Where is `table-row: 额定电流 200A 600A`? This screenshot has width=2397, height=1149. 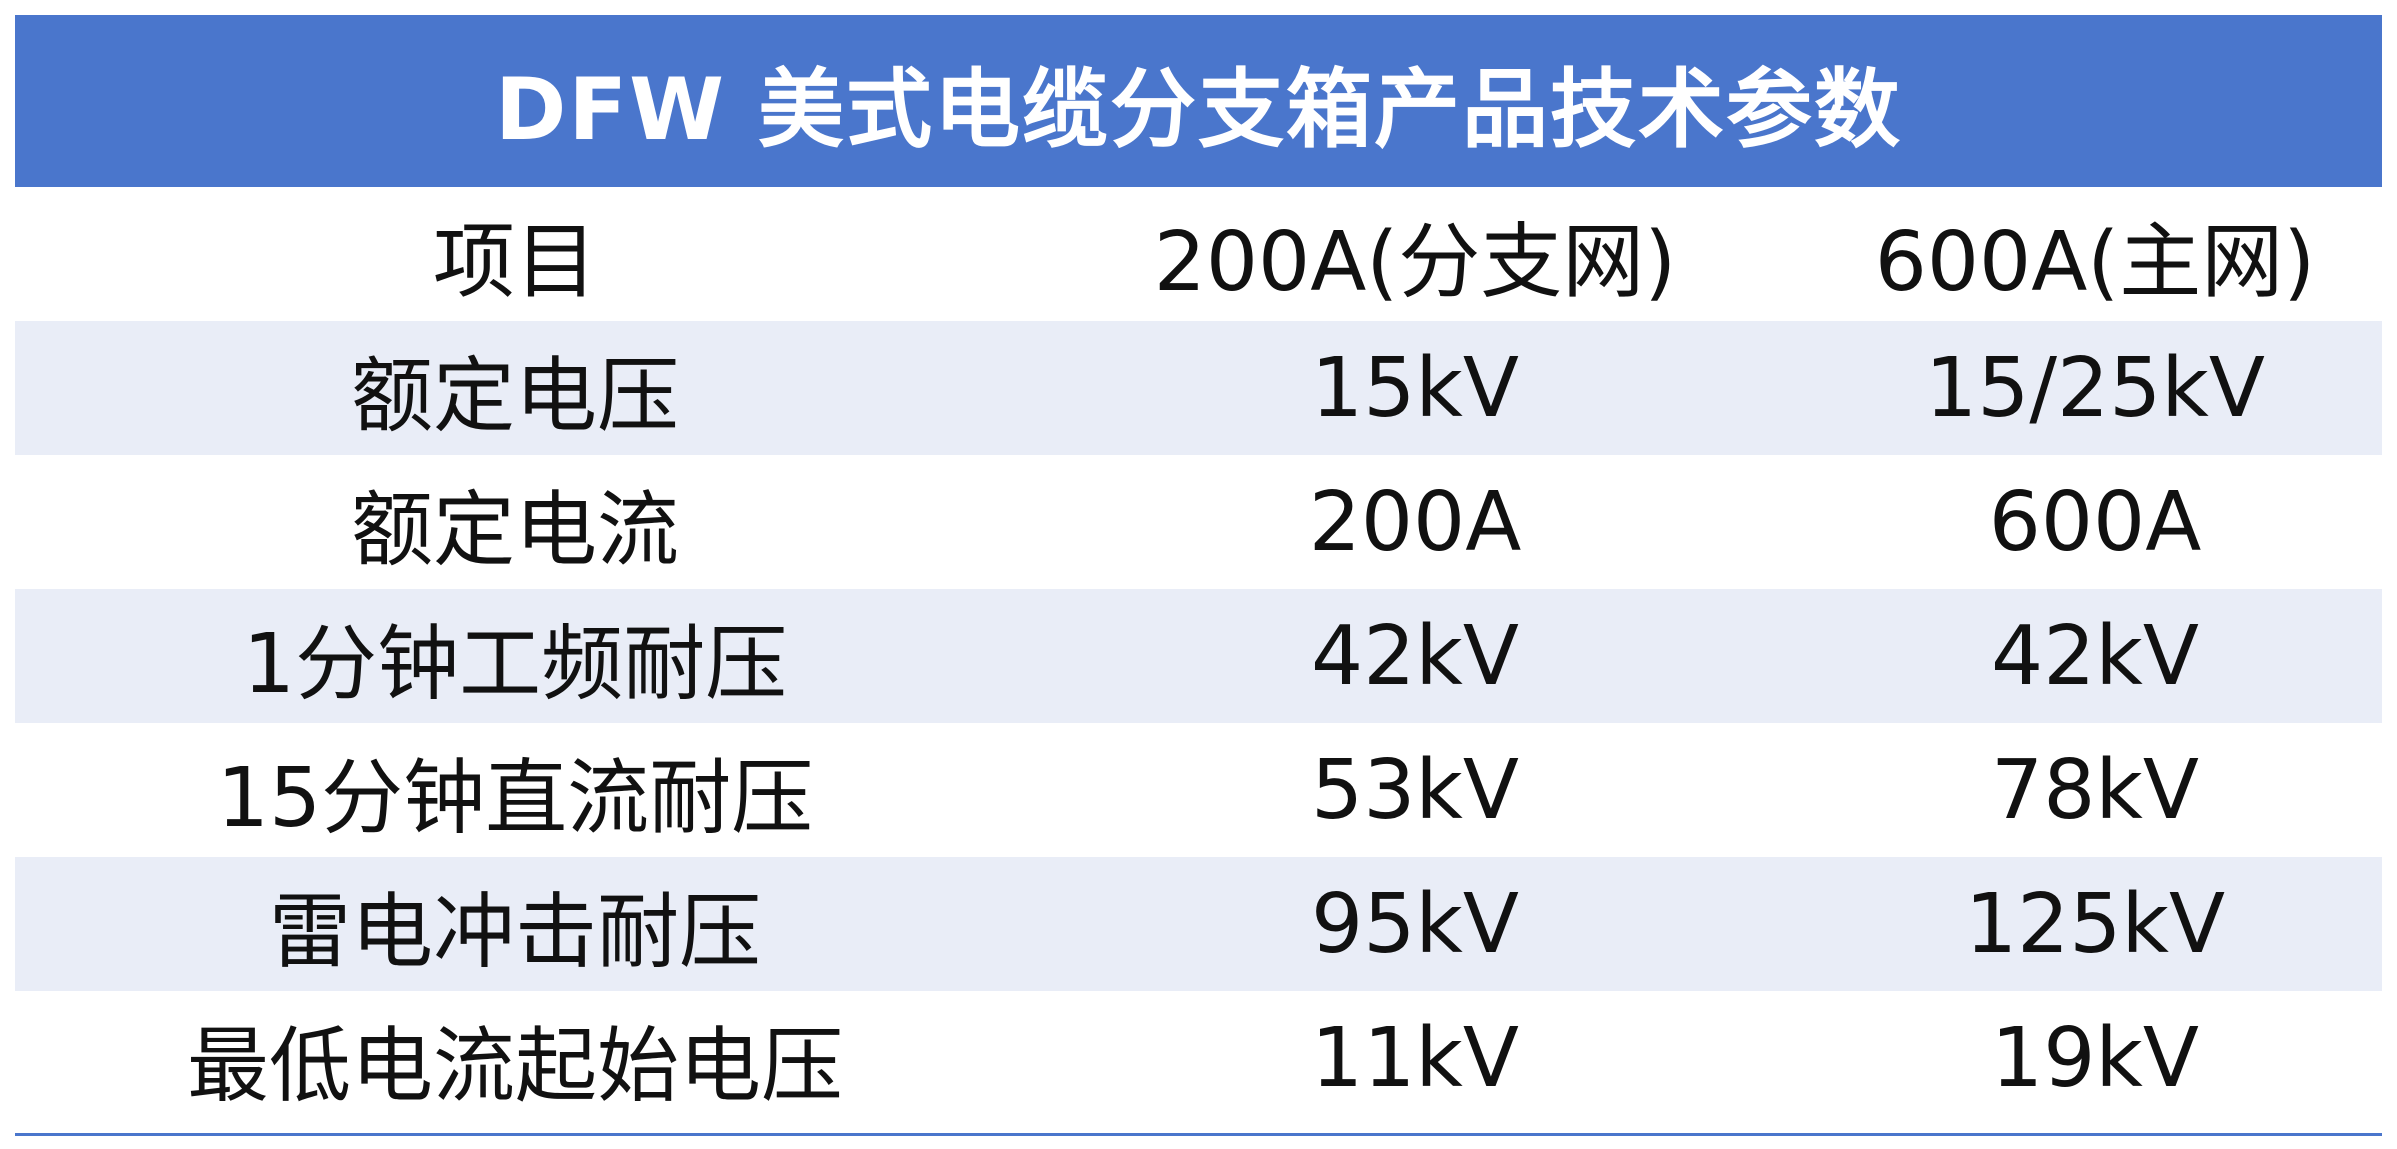
table-row: 额定电流 200A 600A is located at coordinates (1198, 522).